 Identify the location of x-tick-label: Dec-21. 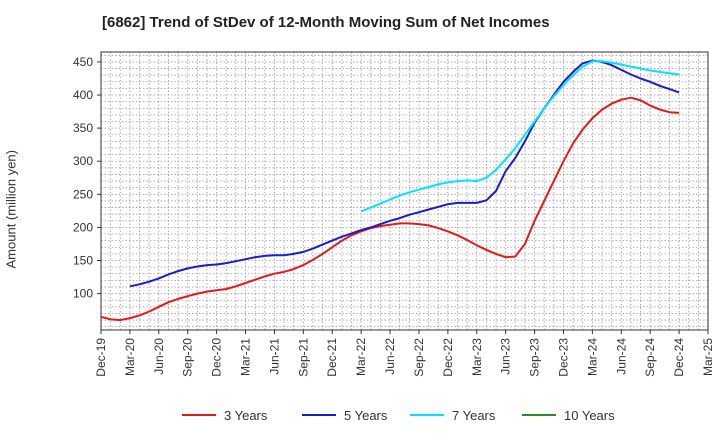
(332, 357).